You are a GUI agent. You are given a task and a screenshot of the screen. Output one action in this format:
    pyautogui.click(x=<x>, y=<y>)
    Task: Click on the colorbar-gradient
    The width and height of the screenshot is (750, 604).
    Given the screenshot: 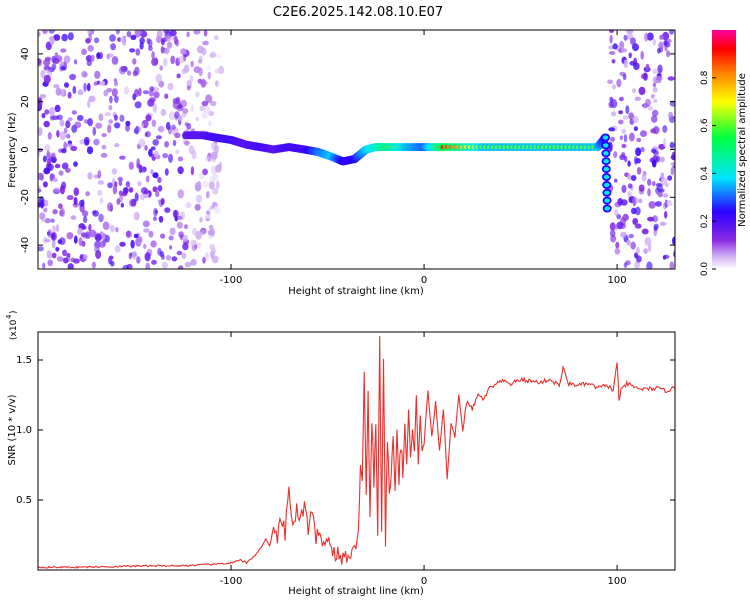 What is the action you would take?
    pyautogui.click(x=724, y=149)
    